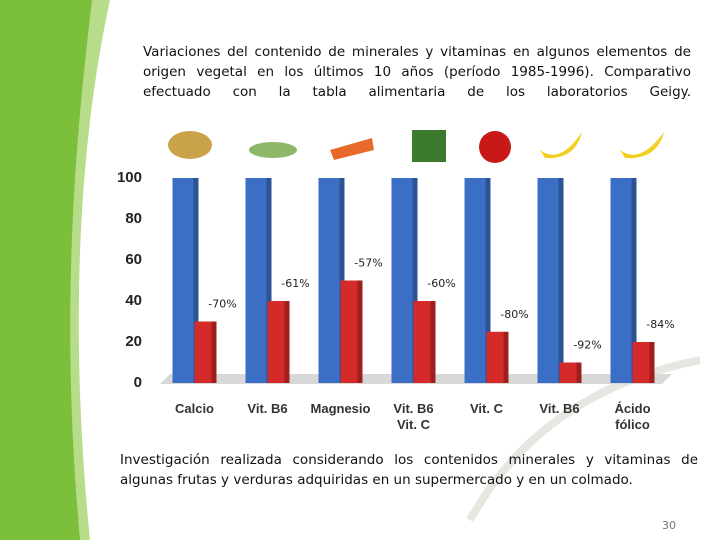 Image resolution: width=720 pixels, height=540 pixels. I want to click on y-tick-label: 0, so click(138, 382).